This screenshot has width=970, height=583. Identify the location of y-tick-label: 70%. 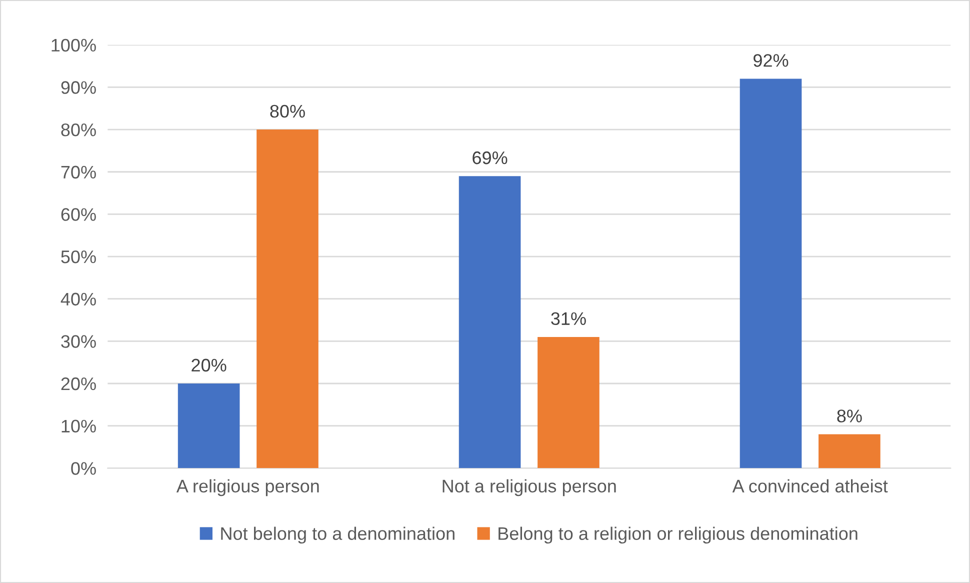
(78, 172).